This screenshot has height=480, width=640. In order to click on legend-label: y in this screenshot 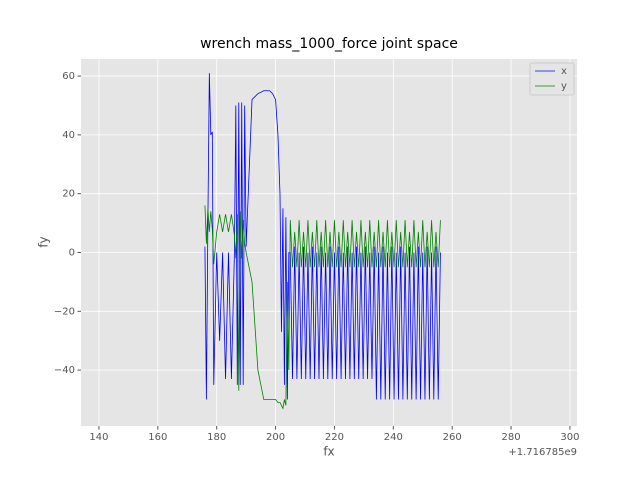, I will do `click(564, 86)`.